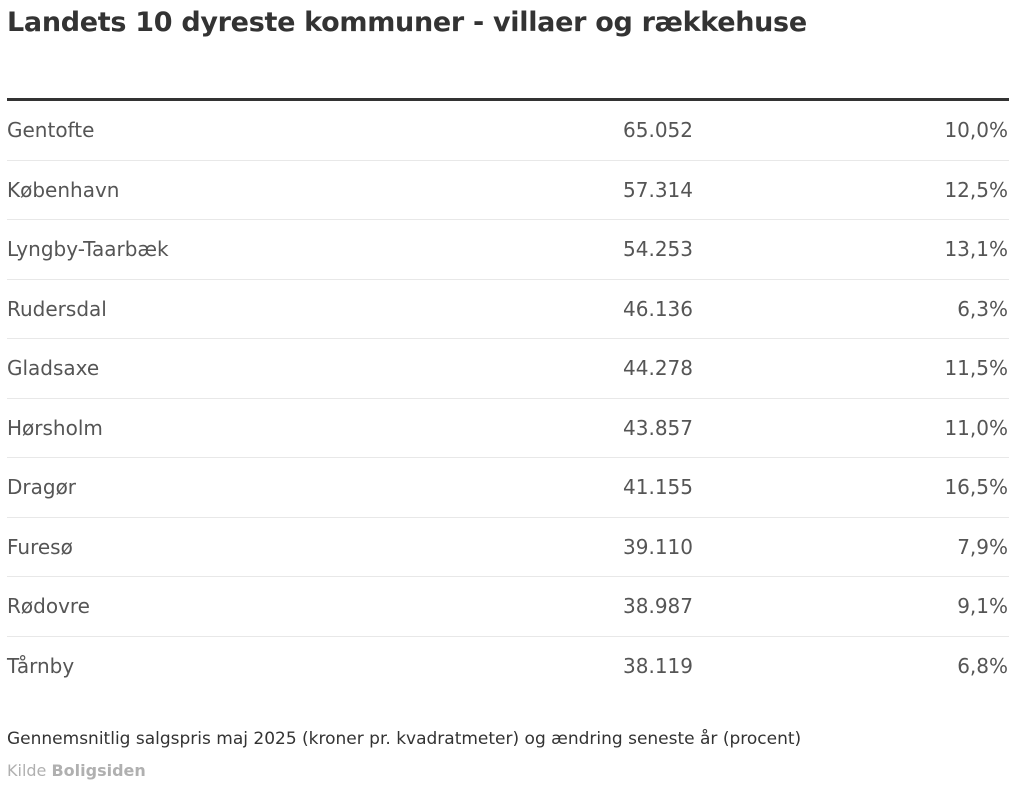 The width and height of the screenshot is (1024, 794). I want to click on yearly-change: 16,5%, so click(976, 487).